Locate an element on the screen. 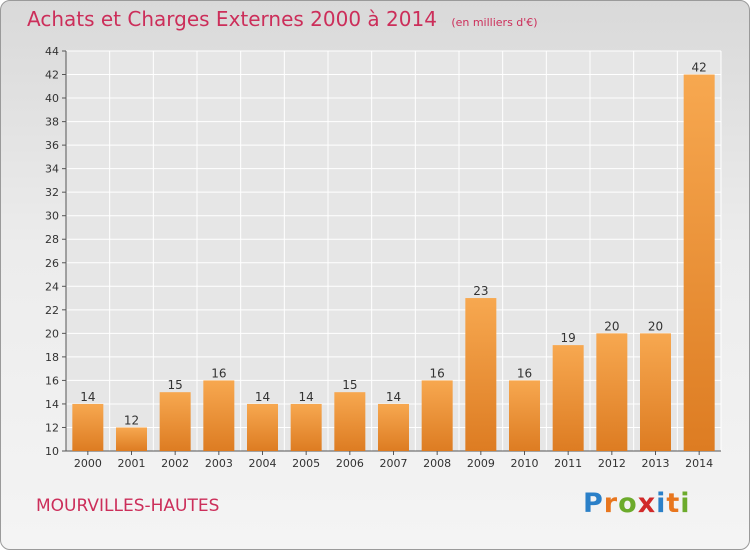 The height and width of the screenshot is (550, 750). bar-2005 is located at coordinates (306, 427).